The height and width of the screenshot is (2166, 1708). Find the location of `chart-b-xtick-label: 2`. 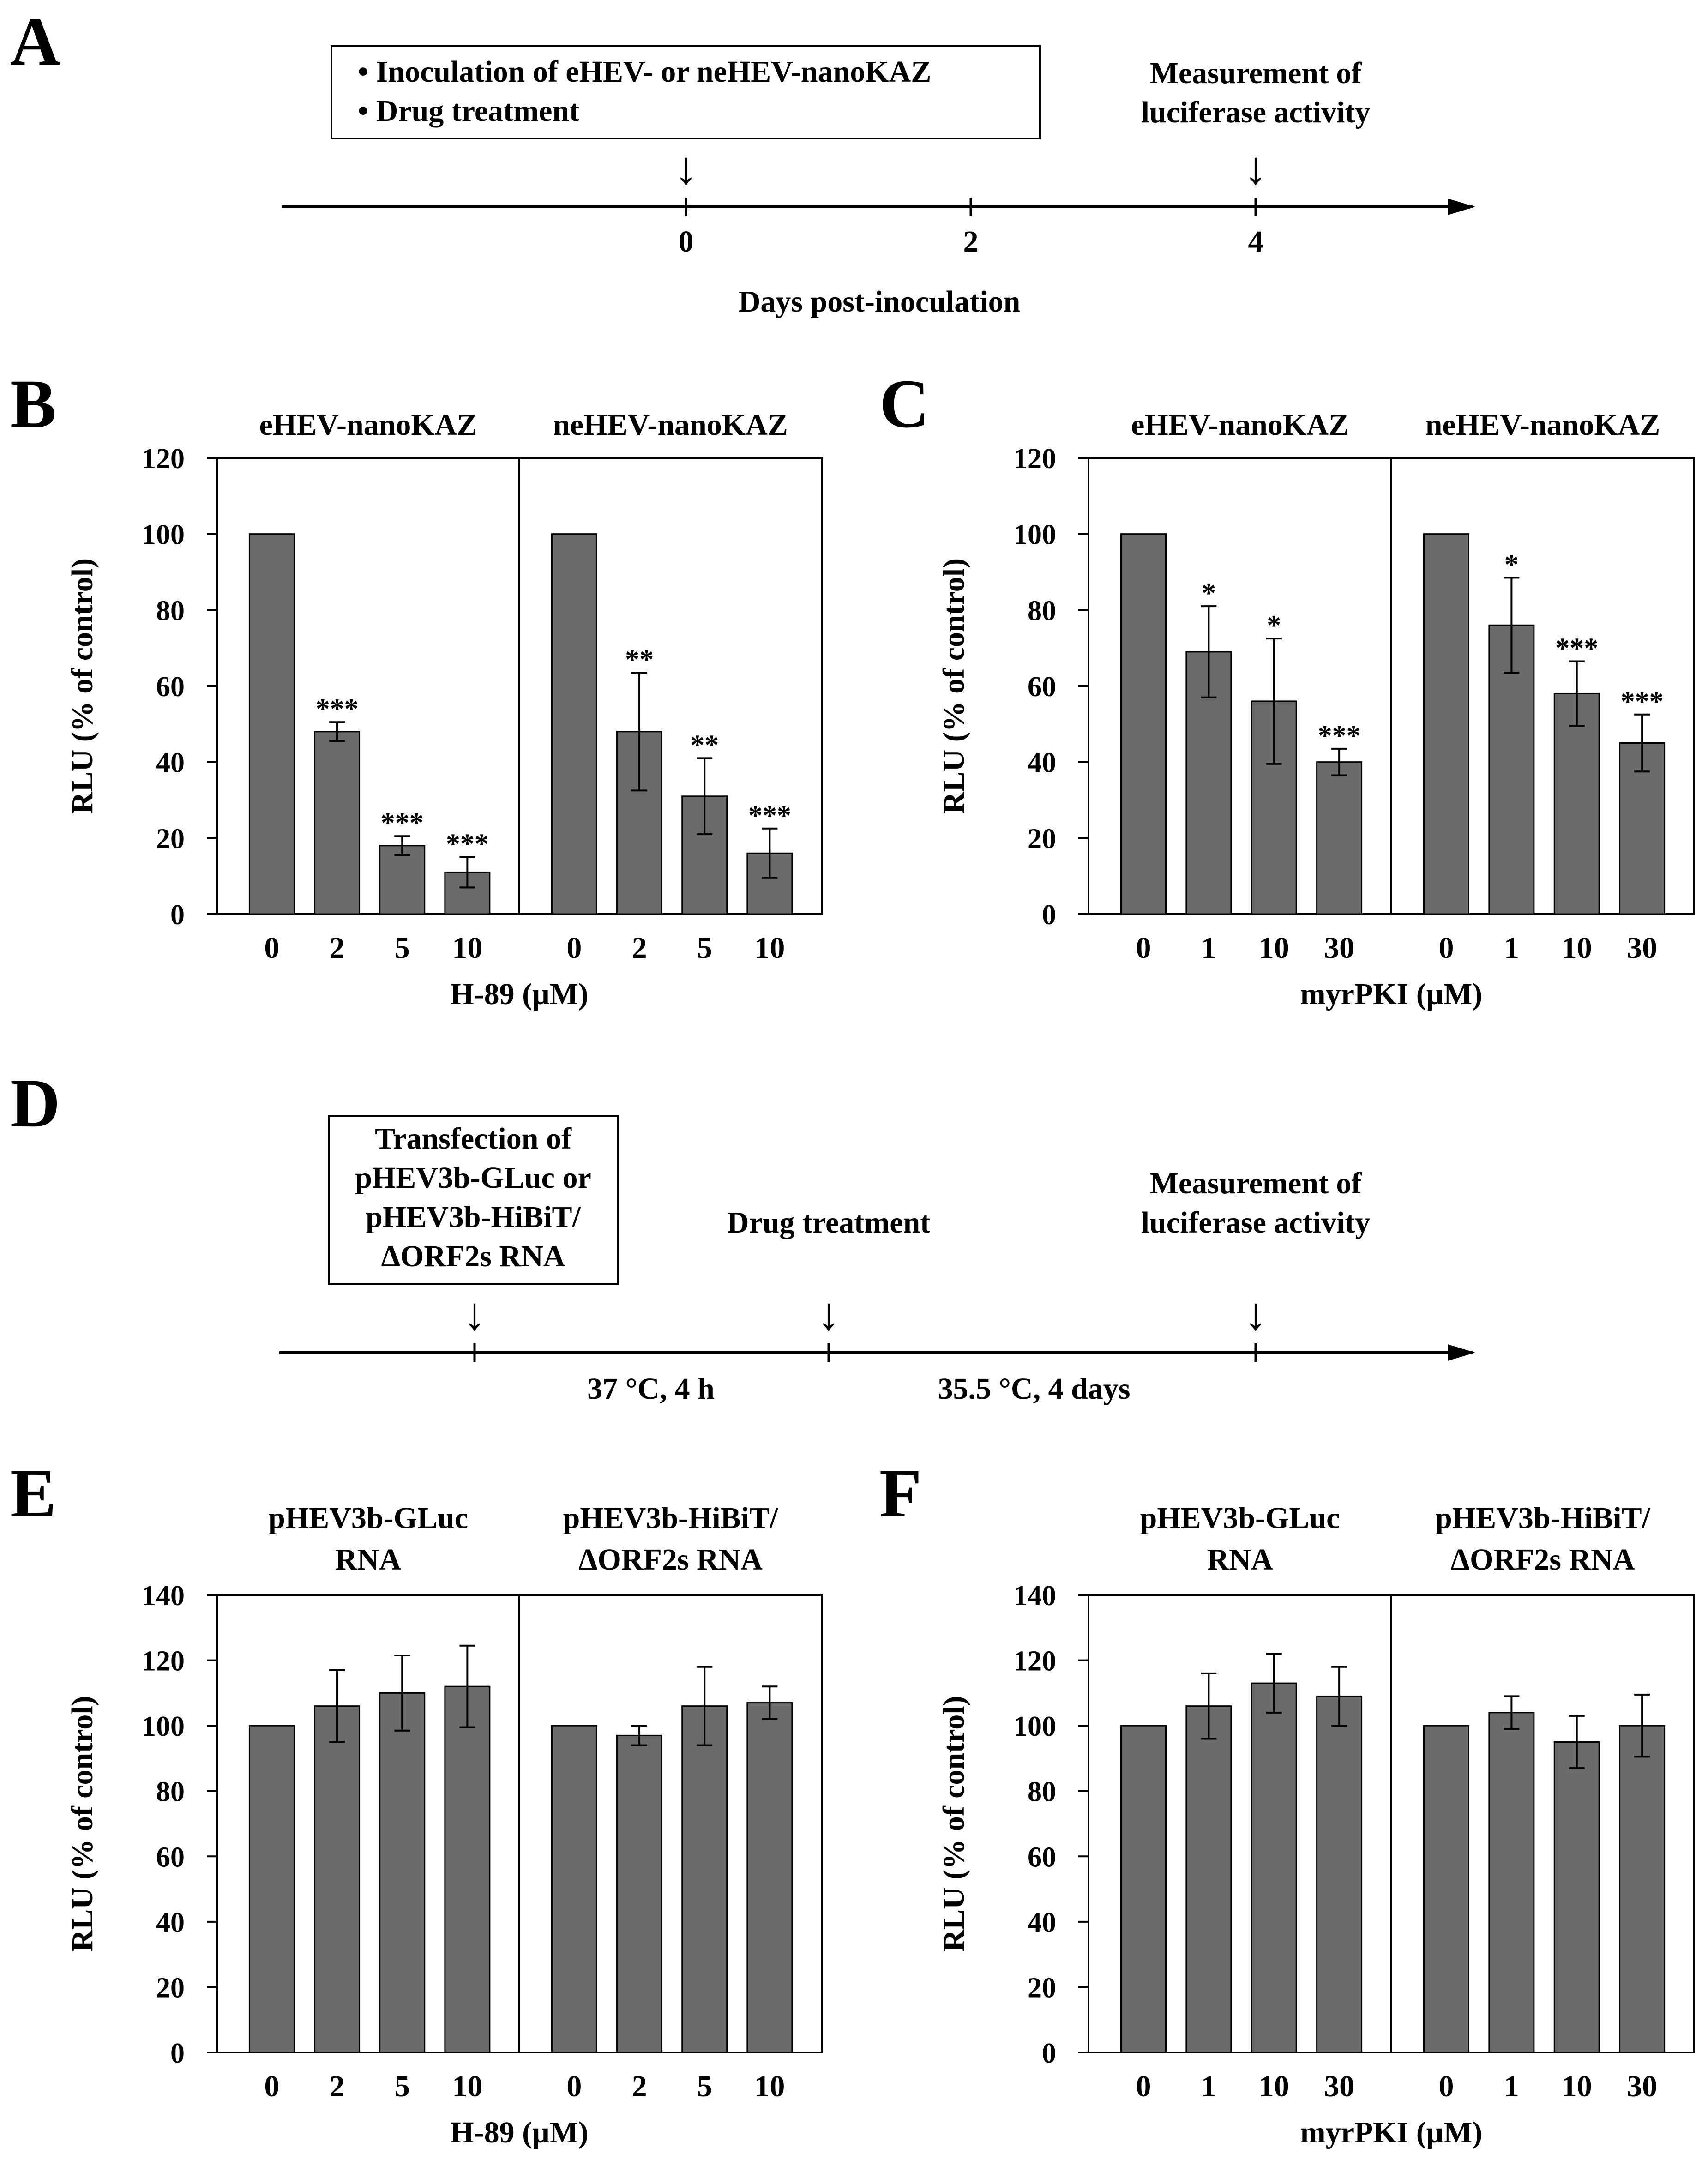

chart-b-xtick-label: 2 is located at coordinates (639, 948).